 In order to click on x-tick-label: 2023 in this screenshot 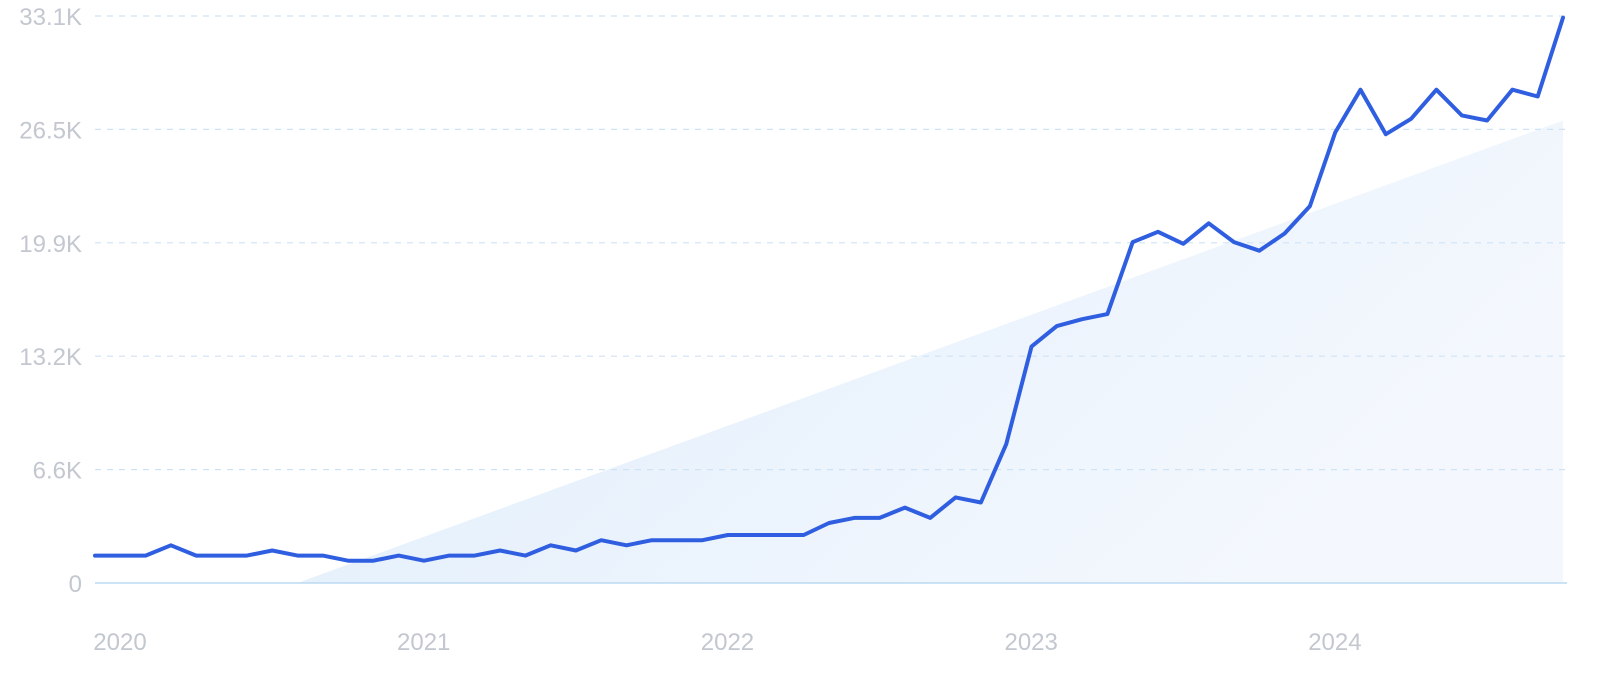, I will do `click(1030, 642)`.